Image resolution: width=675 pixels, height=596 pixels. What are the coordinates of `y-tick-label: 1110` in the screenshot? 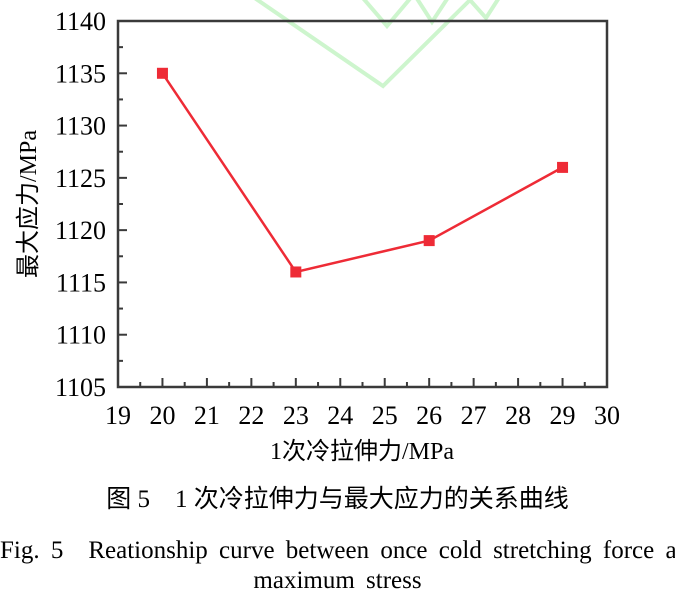 It's located at (81, 335).